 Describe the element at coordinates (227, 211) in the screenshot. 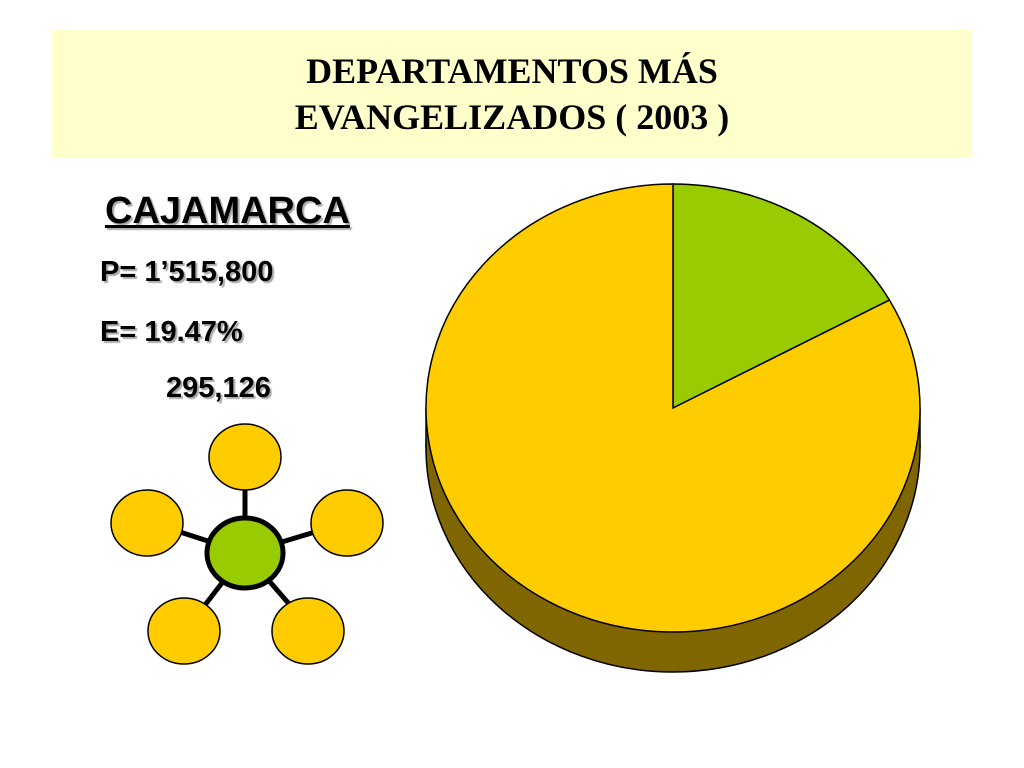

I see `department-name: CAJAMARCA` at that location.